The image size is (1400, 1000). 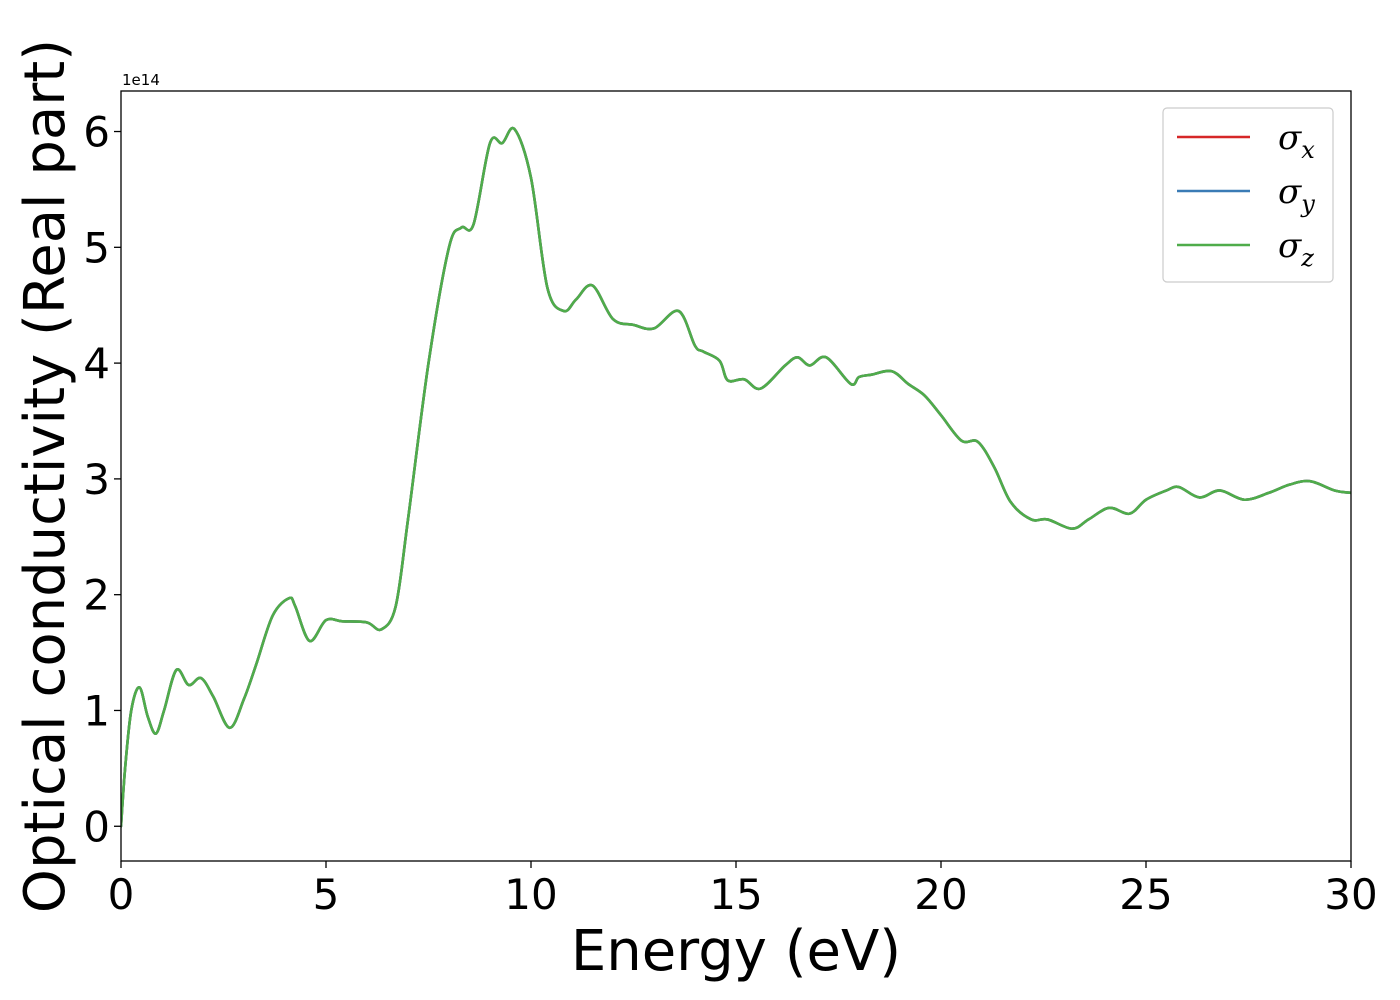 I want to click on x-tick-label: 10, so click(x=530, y=894).